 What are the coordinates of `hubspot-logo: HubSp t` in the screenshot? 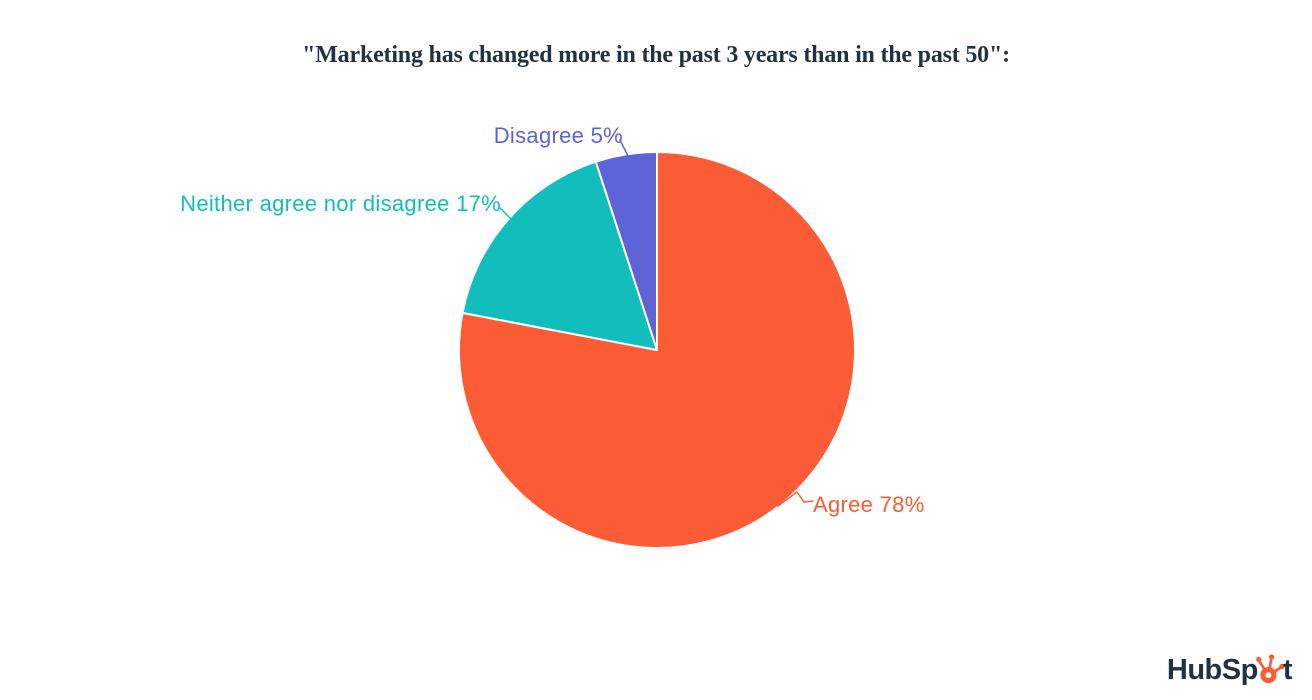 It's located at (1229, 668).